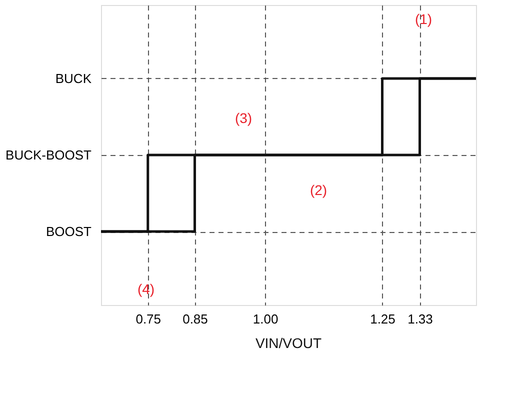  I want to click on x-tick-label: 1.33, so click(420, 319).